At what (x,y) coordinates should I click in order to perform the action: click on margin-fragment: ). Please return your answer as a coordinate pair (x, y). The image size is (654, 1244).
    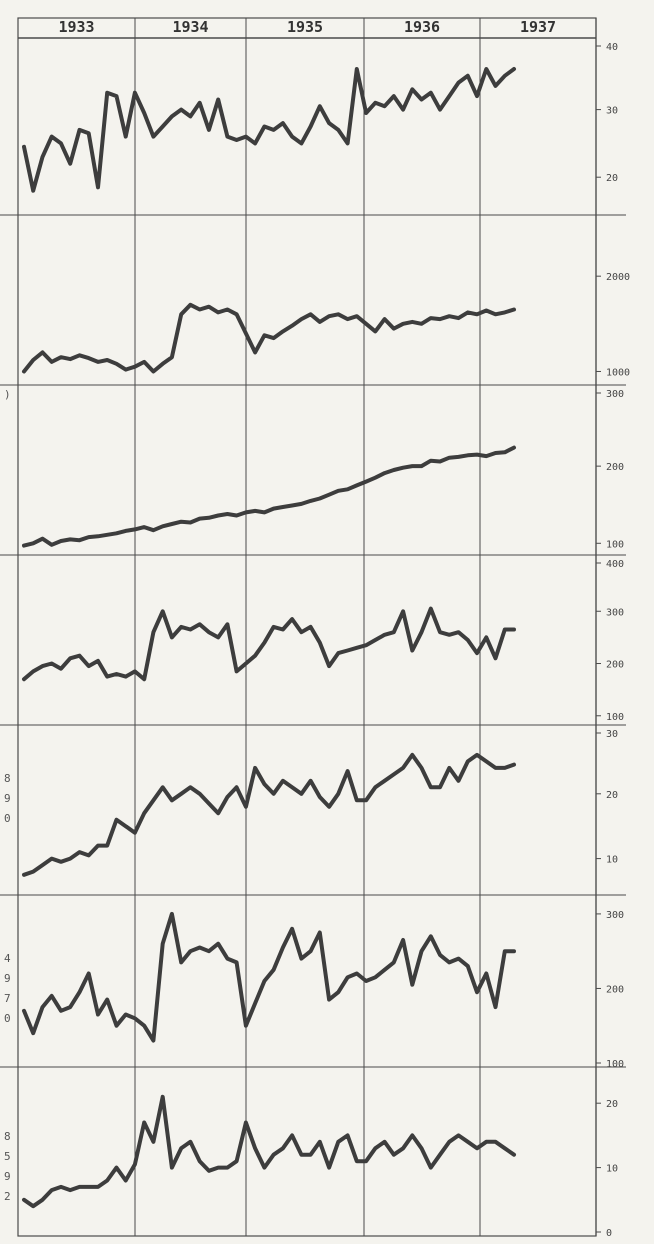
    Looking at the image, I should click on (7, 394).